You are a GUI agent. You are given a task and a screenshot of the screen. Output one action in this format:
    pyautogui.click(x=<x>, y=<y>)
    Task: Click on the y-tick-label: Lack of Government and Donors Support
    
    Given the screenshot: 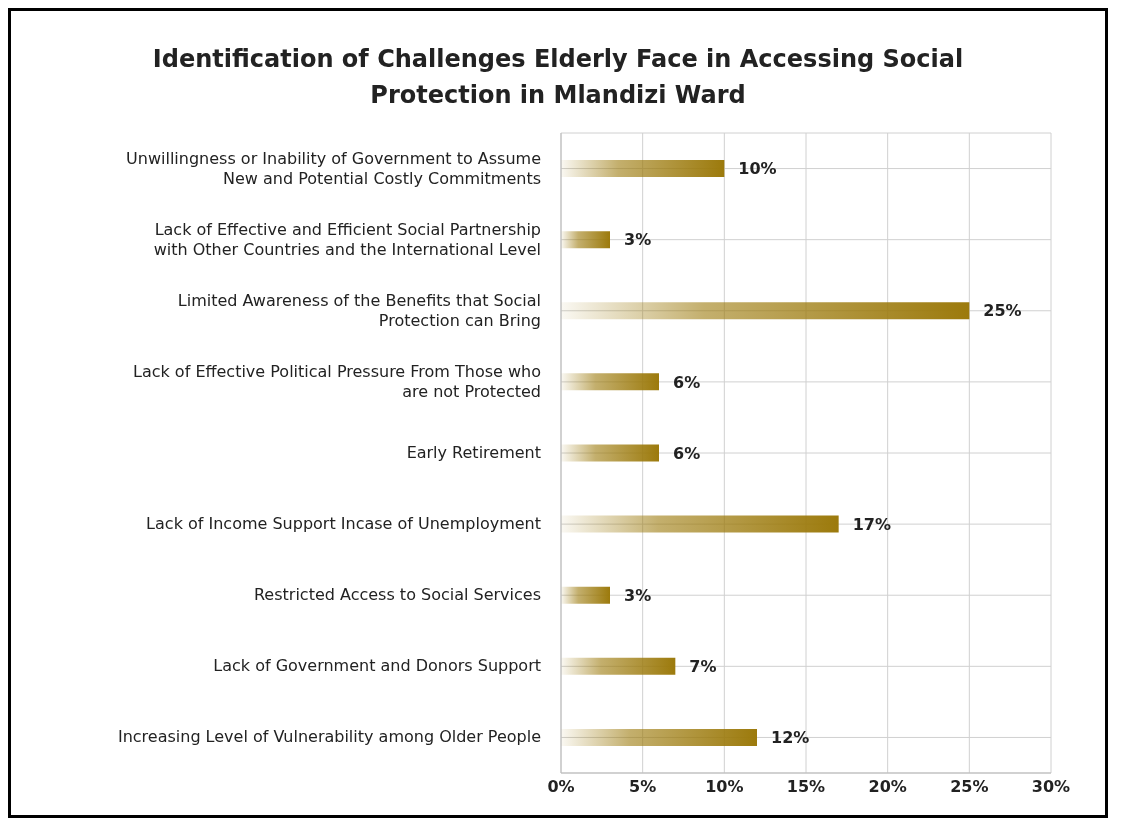 What is the action you would take?
    pyautogui.click(x=377, y=666)
    